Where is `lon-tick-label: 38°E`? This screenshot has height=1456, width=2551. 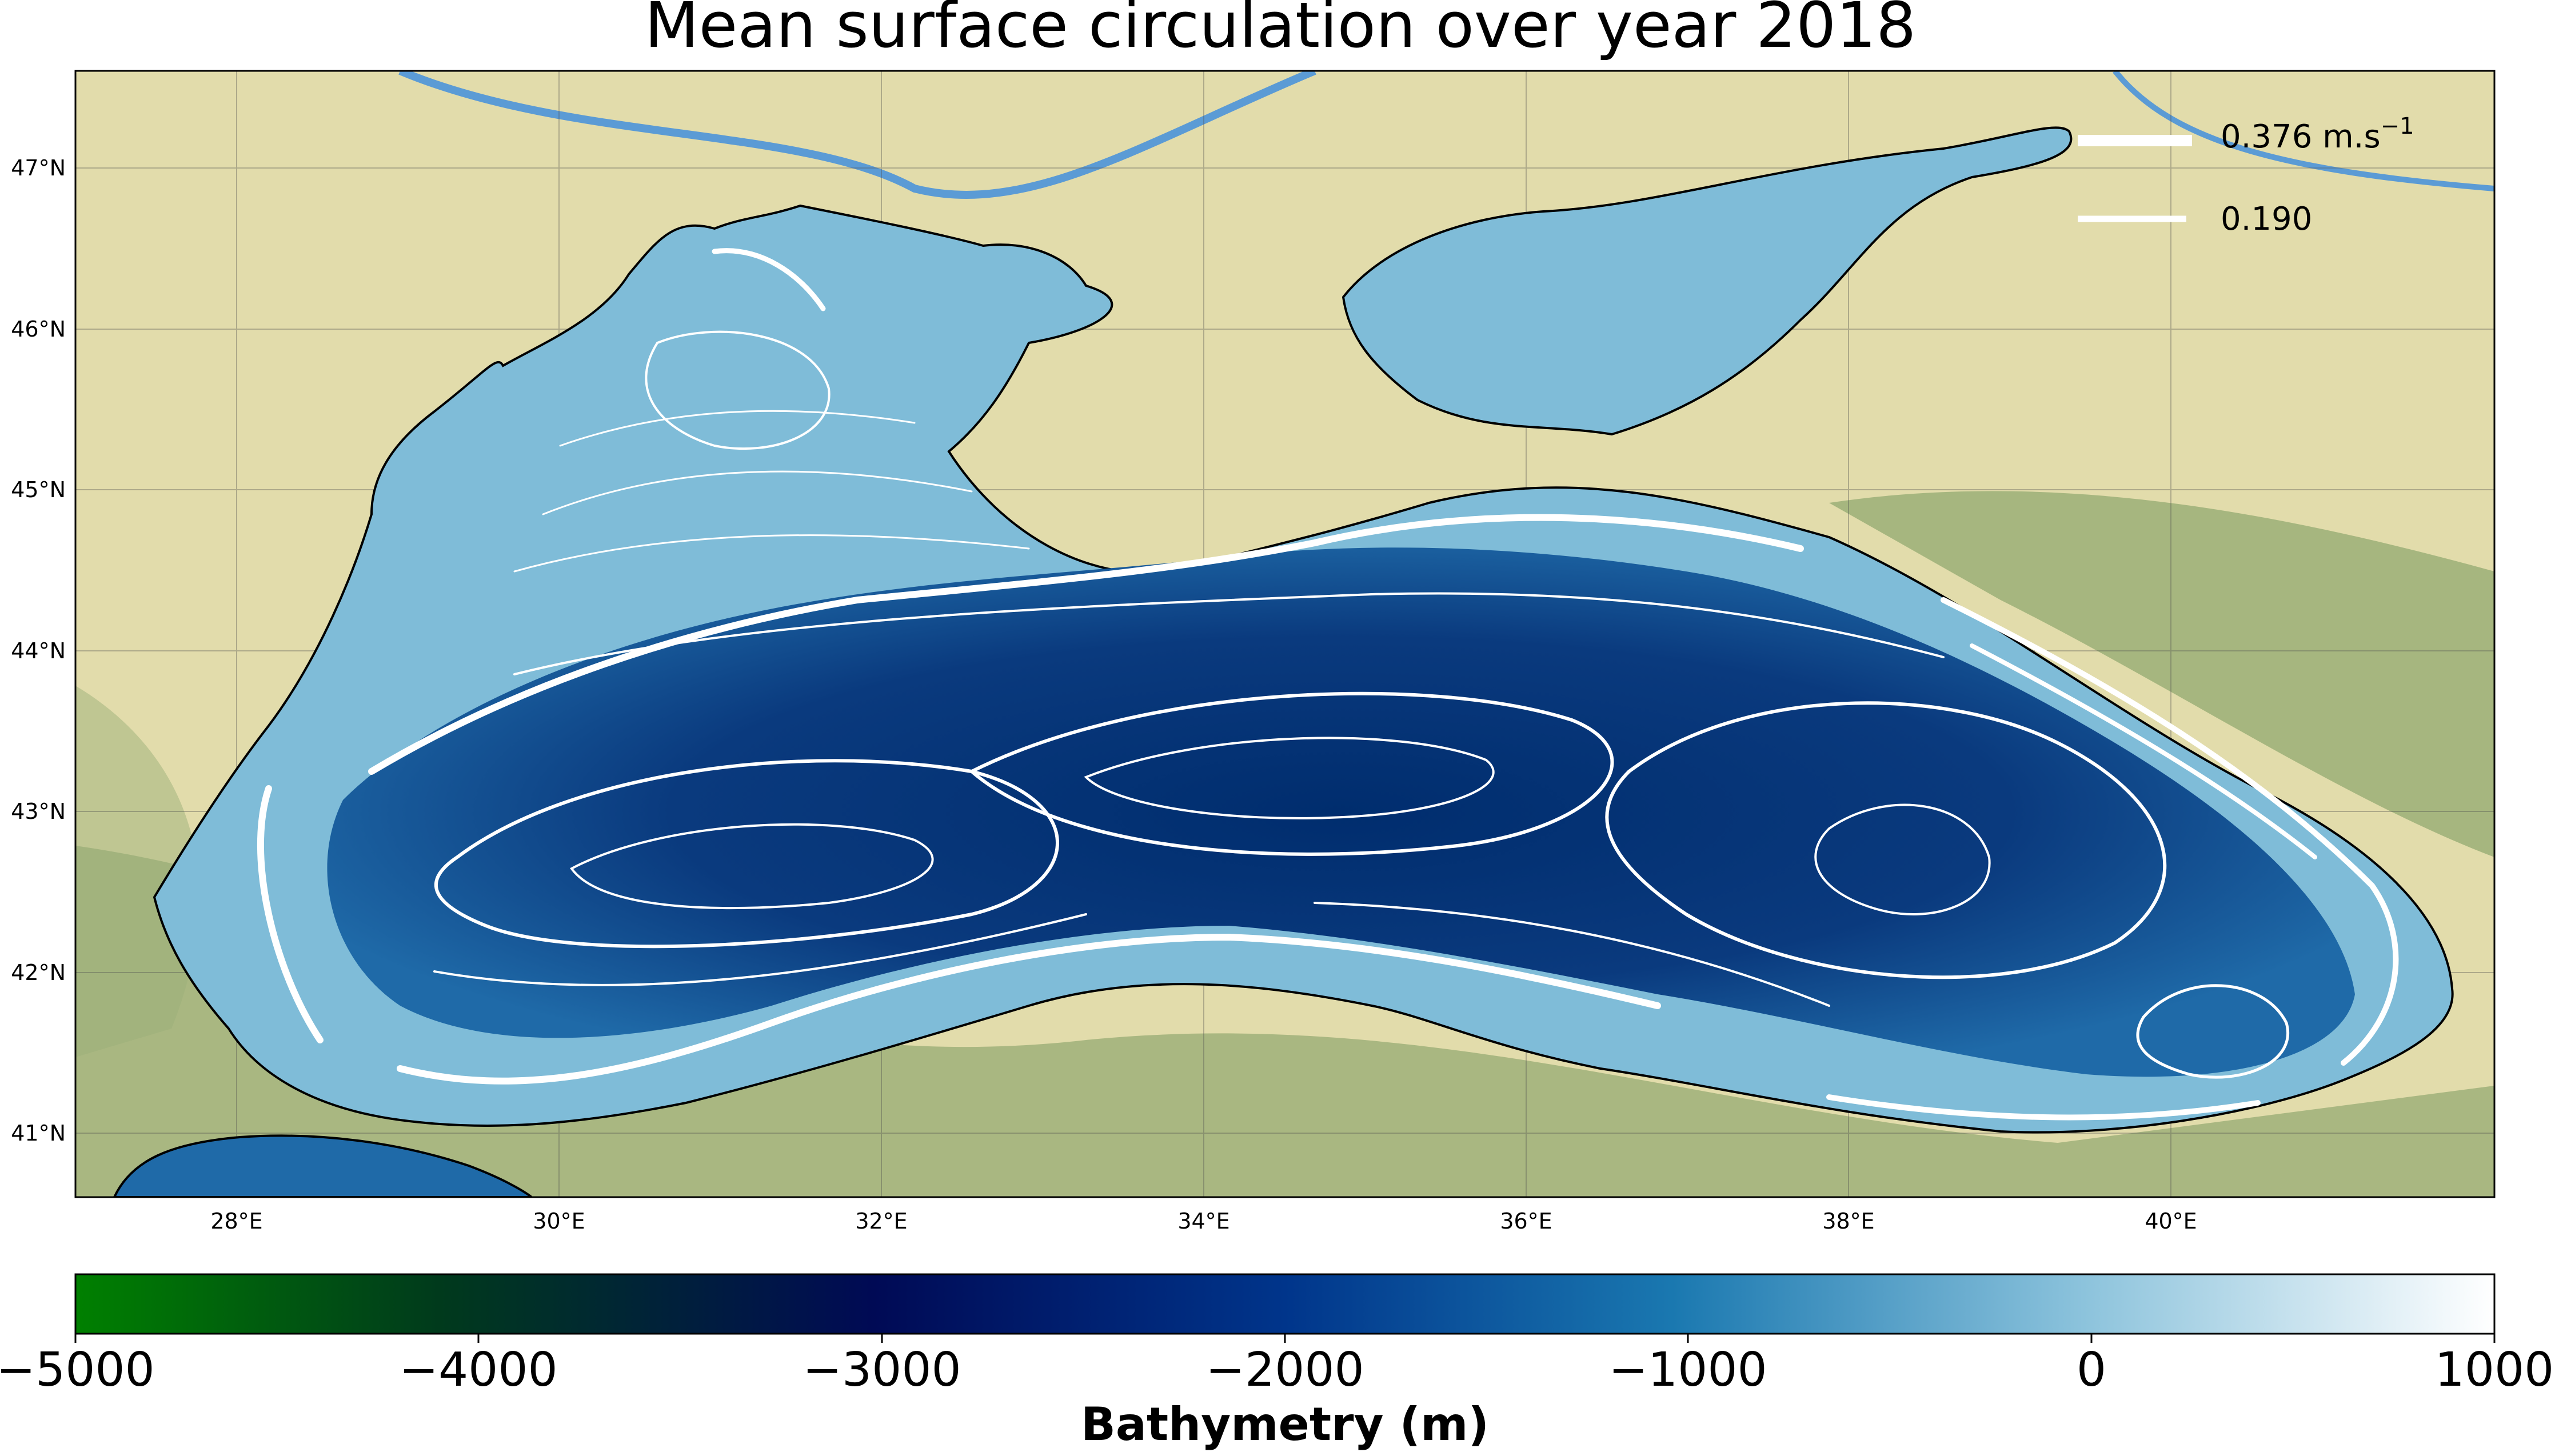
lon-tick-label: 38°E is located at coordinates (1848, 1221).